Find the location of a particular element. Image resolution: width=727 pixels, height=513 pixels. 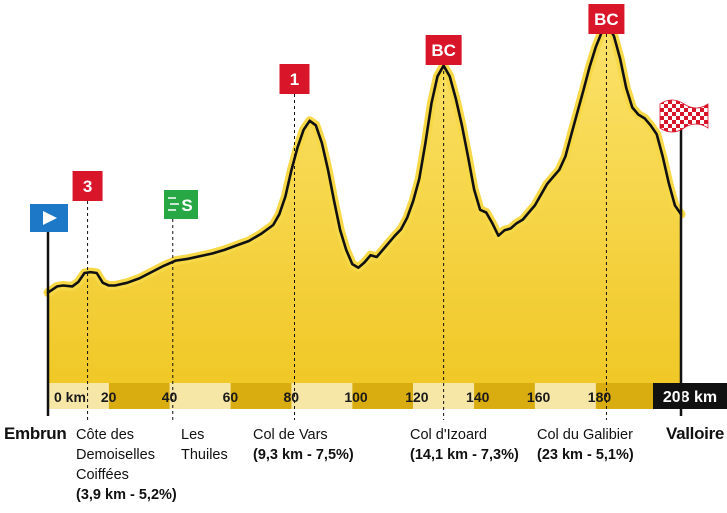

x-tick-label: 0 km is located at coordinates (70, 397).